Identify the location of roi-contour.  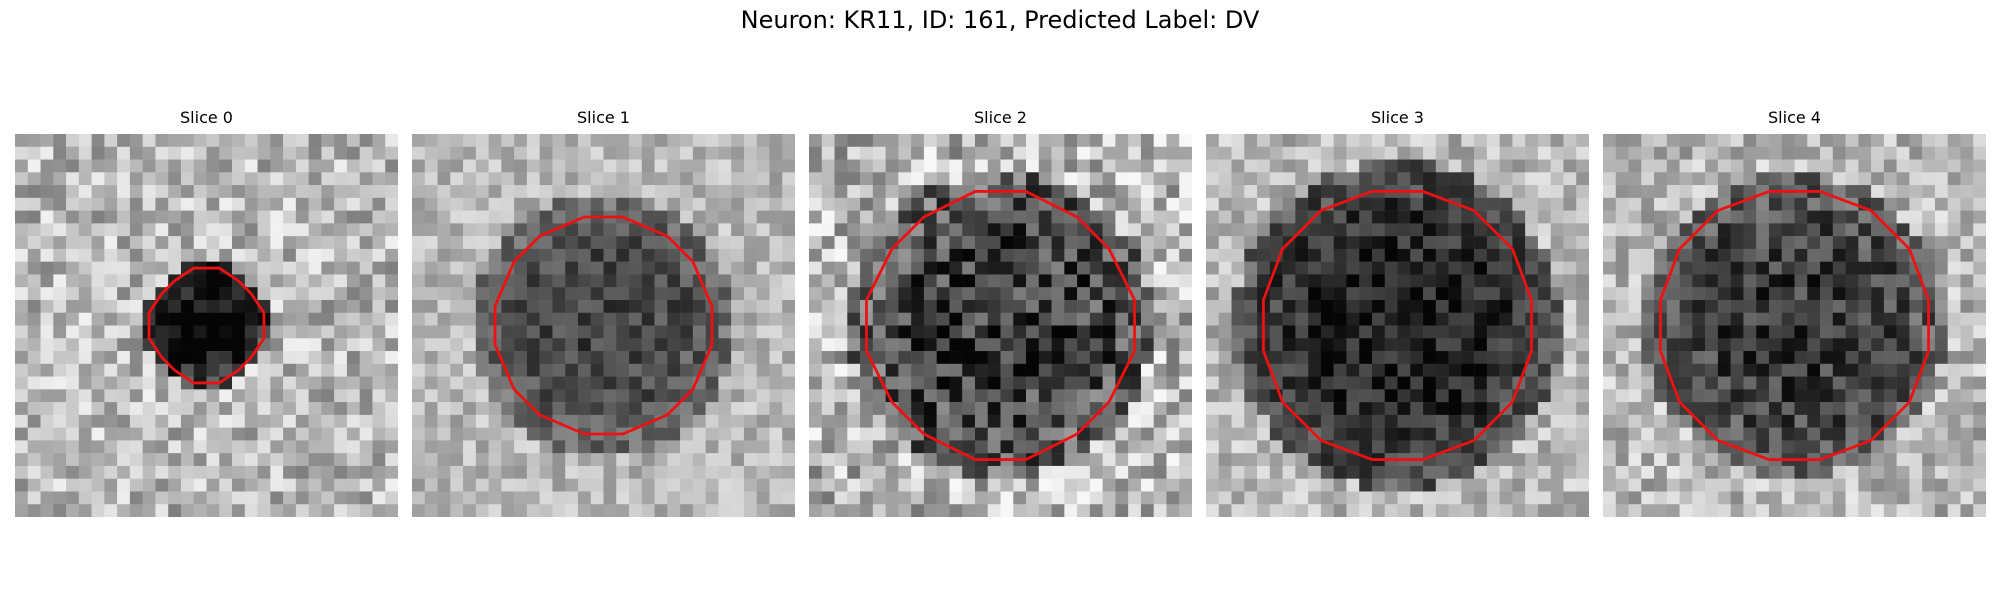
(206, 325).